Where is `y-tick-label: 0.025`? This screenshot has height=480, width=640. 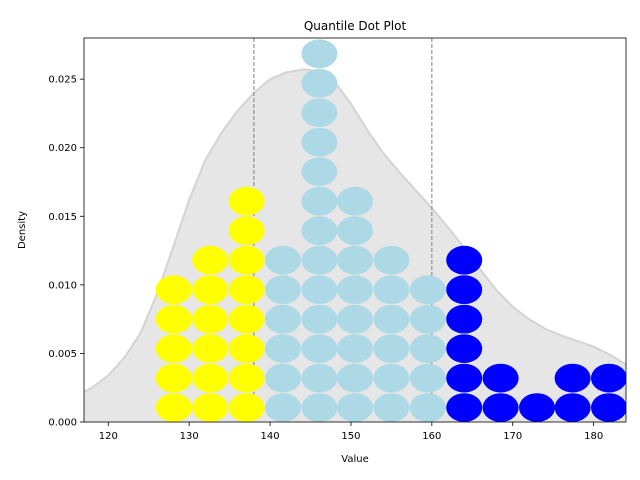 y-tick-label: 0.025 is located at coordinates (62, 80).